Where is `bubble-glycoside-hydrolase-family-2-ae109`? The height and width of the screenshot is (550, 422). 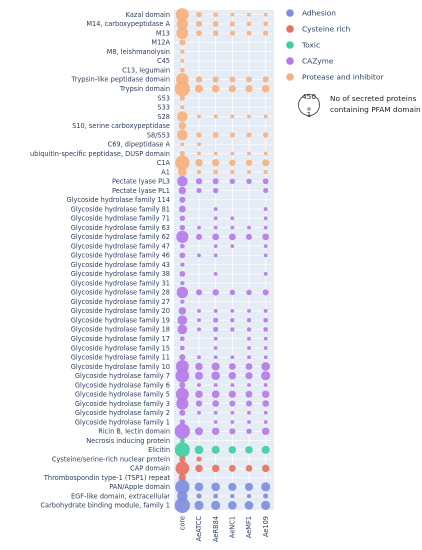 bubble-glycoside-hydrolase-family-2-ae109 is located at coordinates (265, 412).